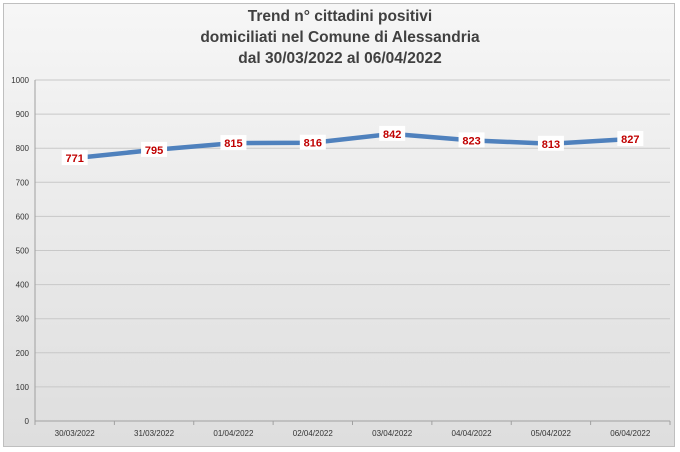 The image size is (680, 452). Describe the element at coordinates (472, 433) in the screenshot. I see `x-tick-label: 04/04/2022` at that location.